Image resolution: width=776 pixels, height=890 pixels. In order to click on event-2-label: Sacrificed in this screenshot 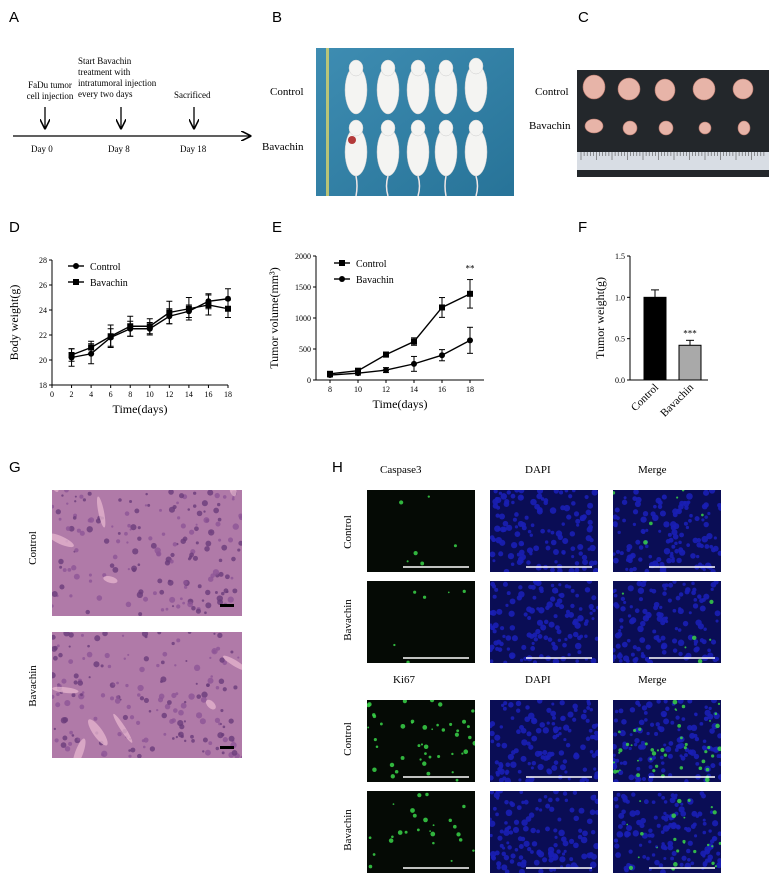, I will do `click(192, 95)`.